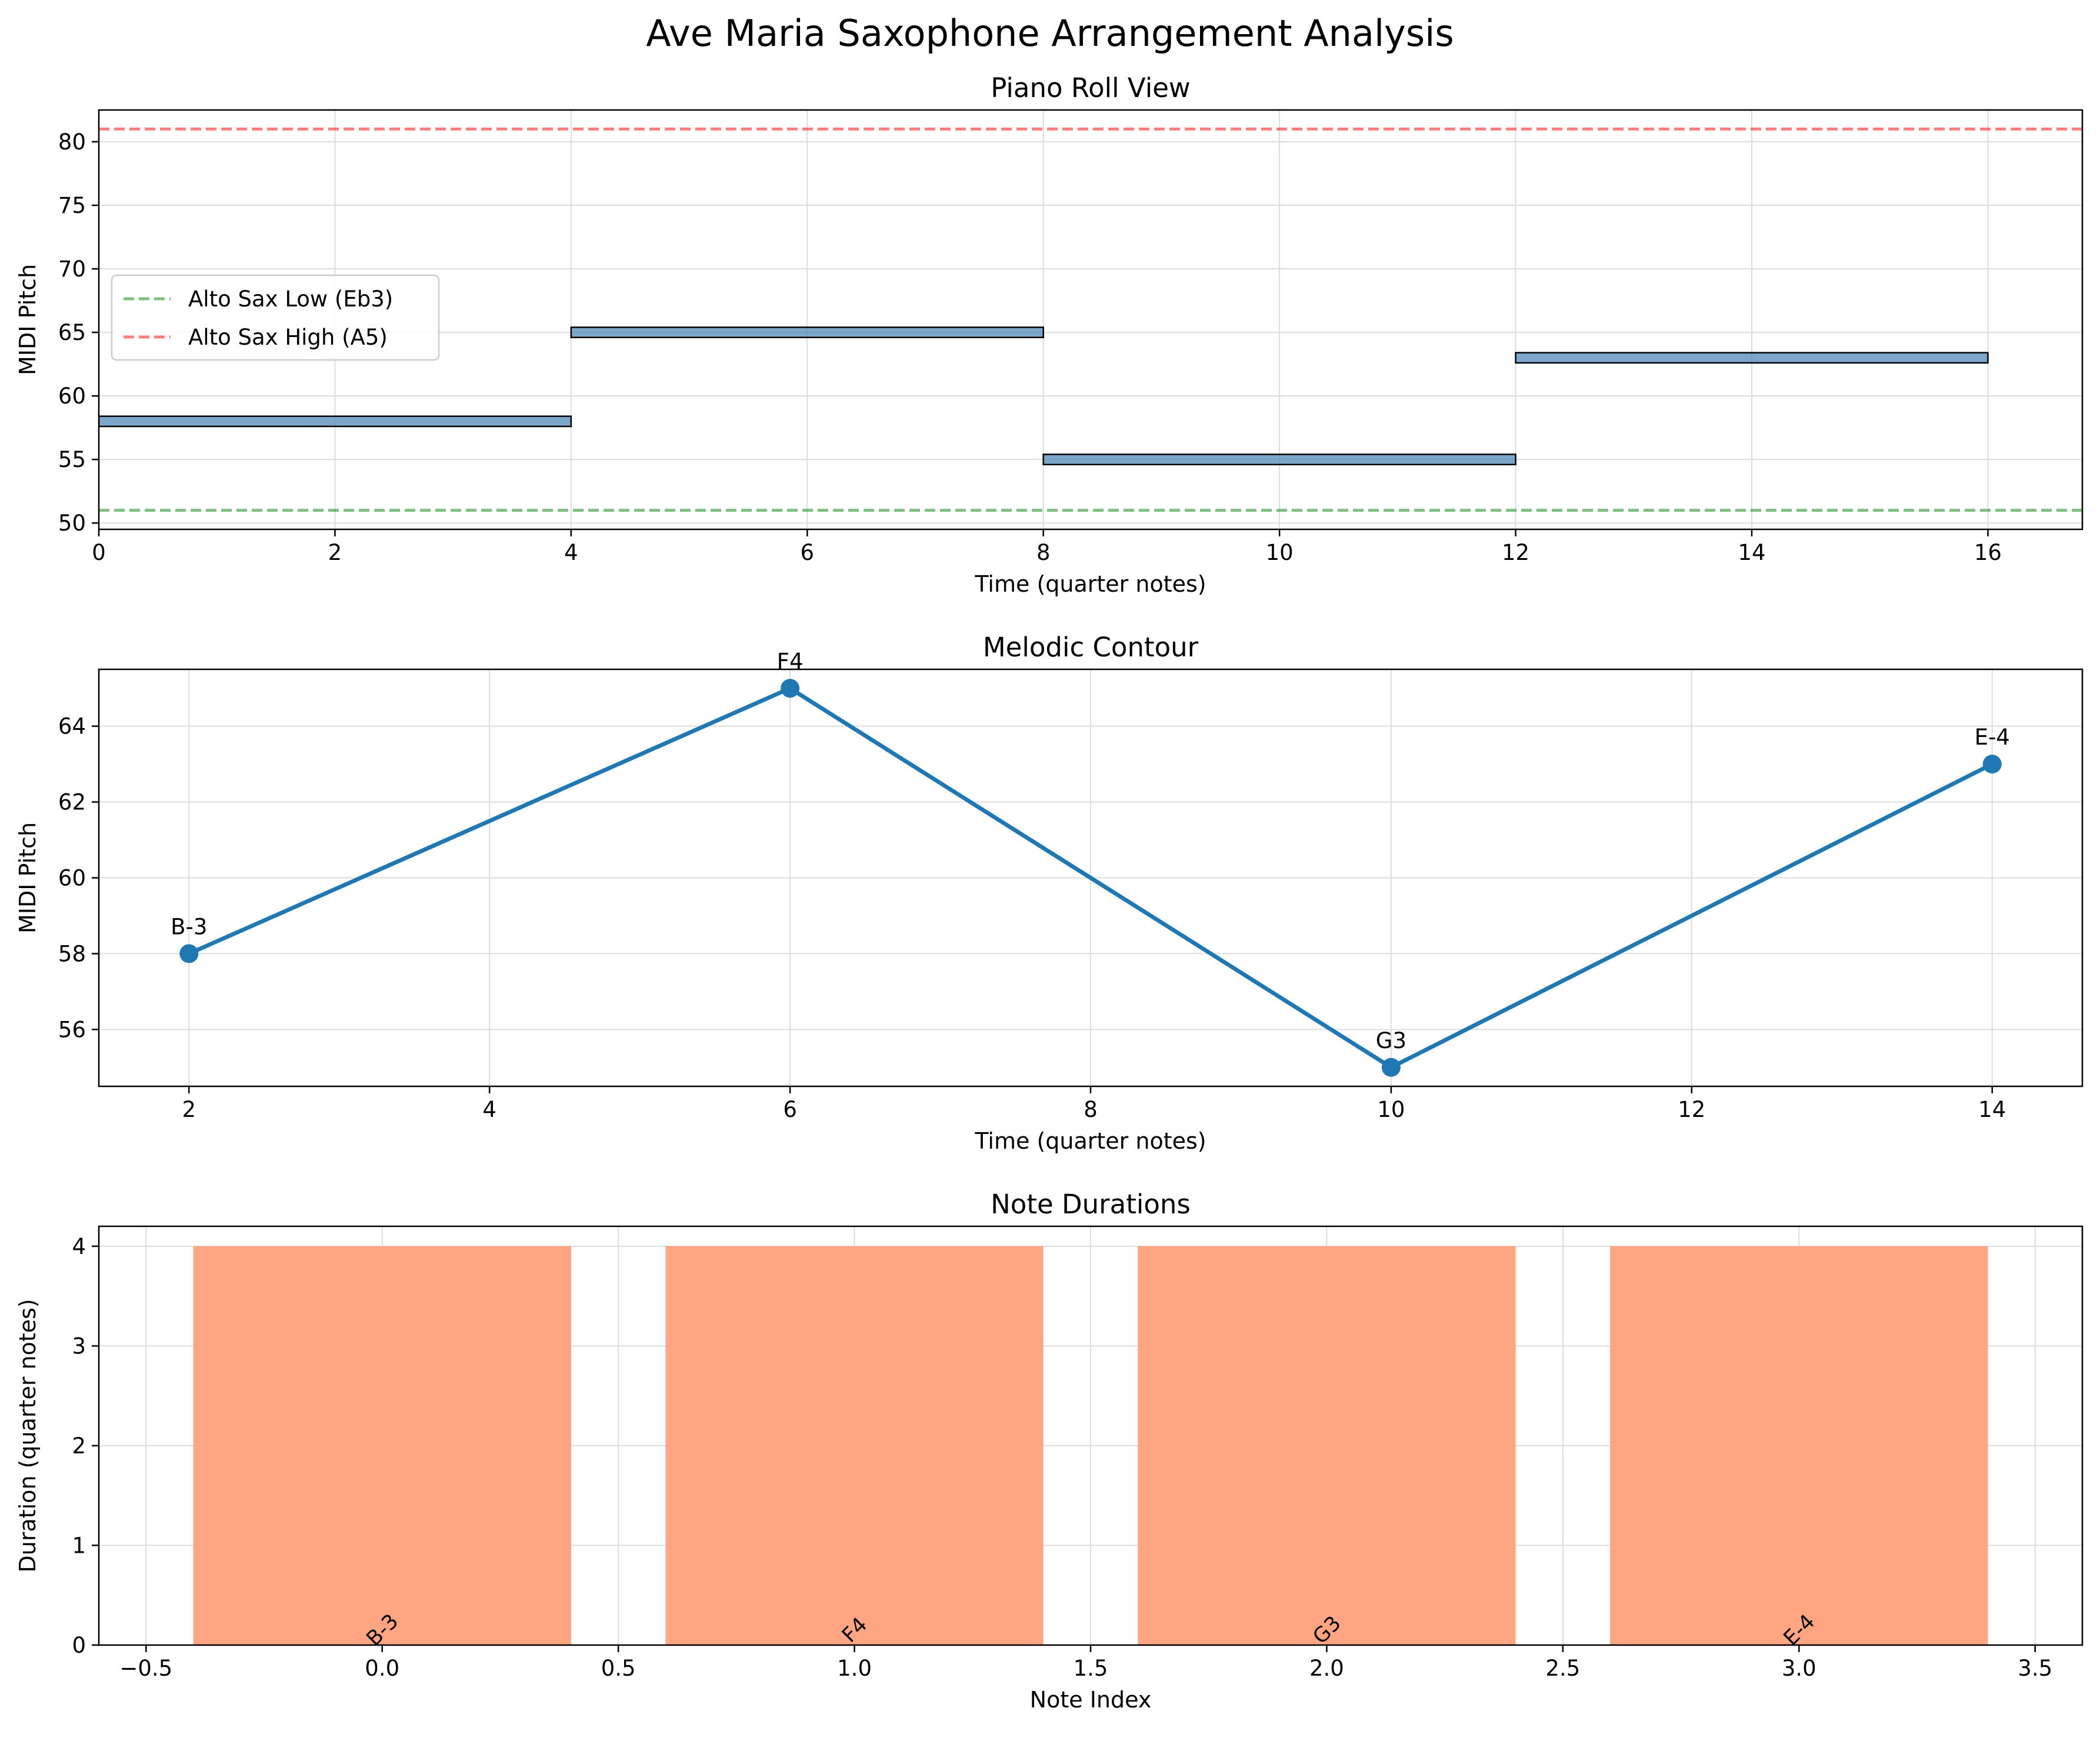 The image size is (2100, 1738). Describe the element at coordinates (79, 1446) in the screenshot. I see `y-tick-label: 2` at that location.